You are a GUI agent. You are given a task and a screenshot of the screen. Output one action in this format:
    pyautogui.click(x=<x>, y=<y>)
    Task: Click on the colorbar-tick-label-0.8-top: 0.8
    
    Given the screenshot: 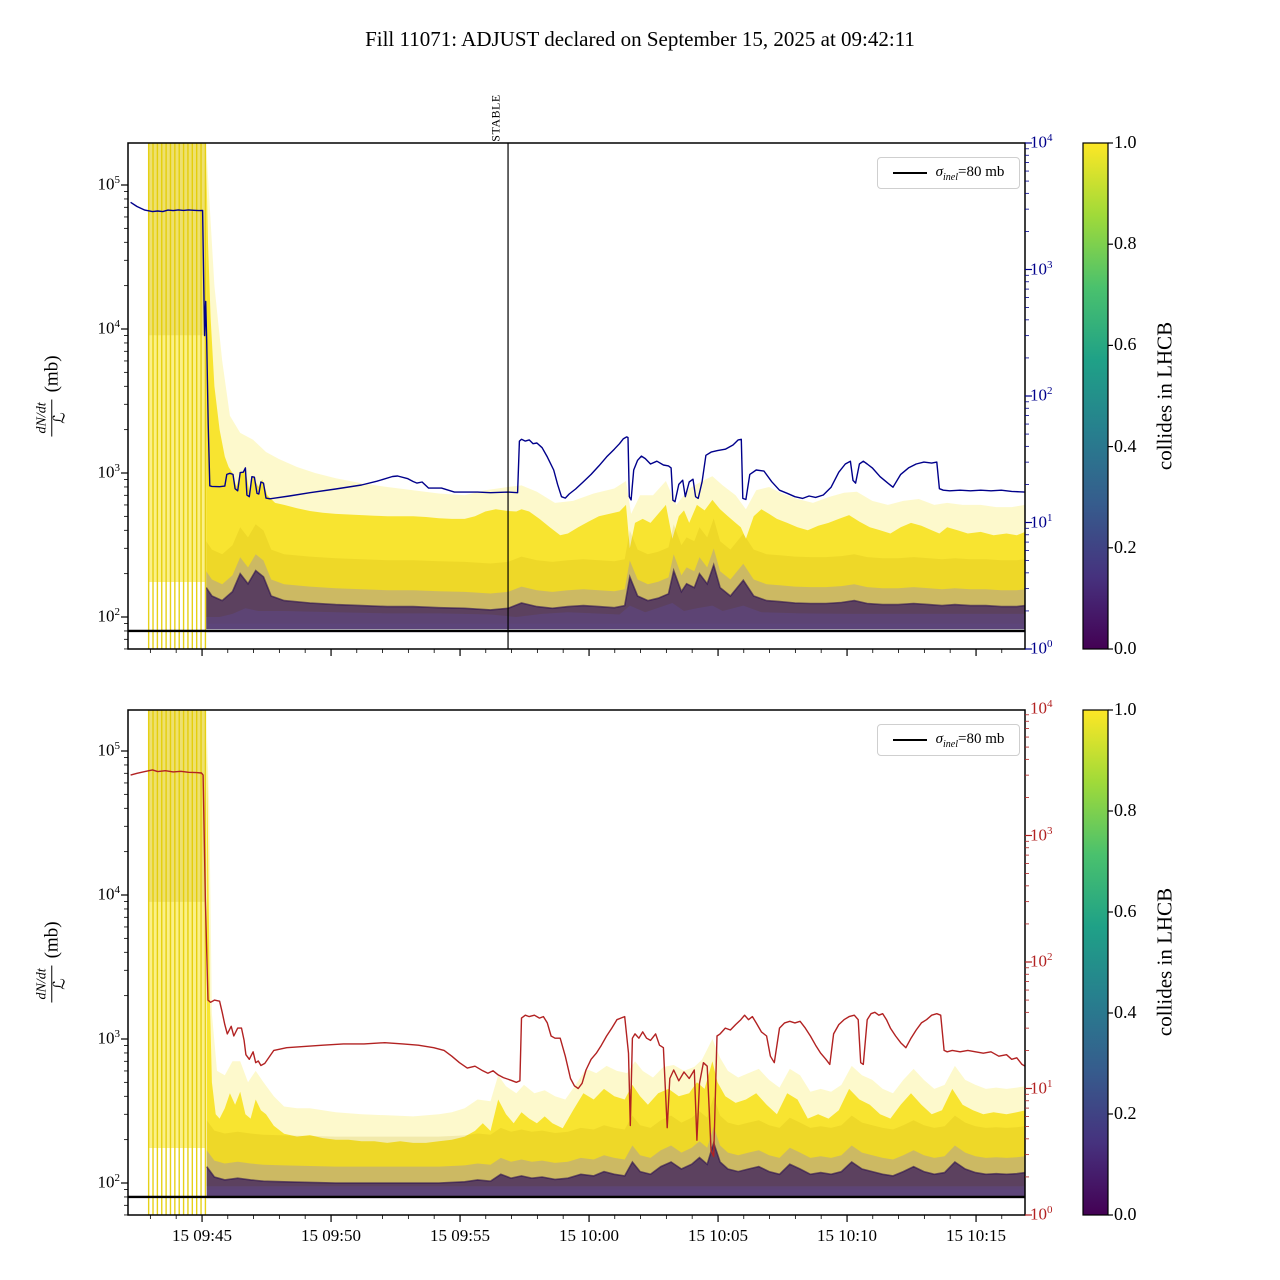 What is the action you would take?
    pyautogui.click(x=1125, y=243)
    